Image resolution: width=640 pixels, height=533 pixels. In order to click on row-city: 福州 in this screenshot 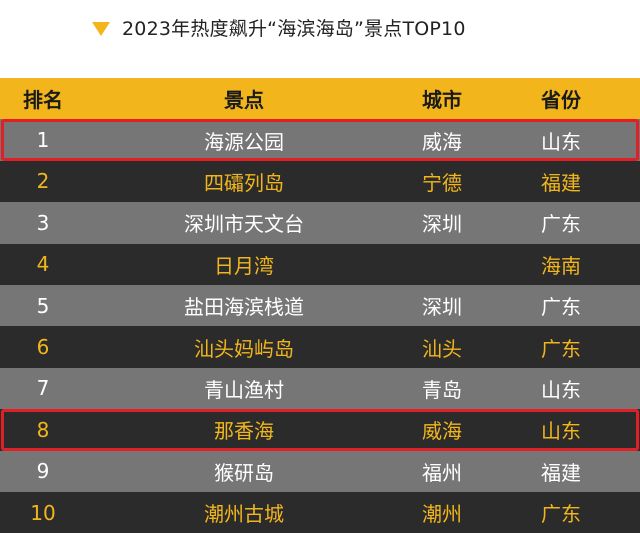, I will do `click(442, 472)`.